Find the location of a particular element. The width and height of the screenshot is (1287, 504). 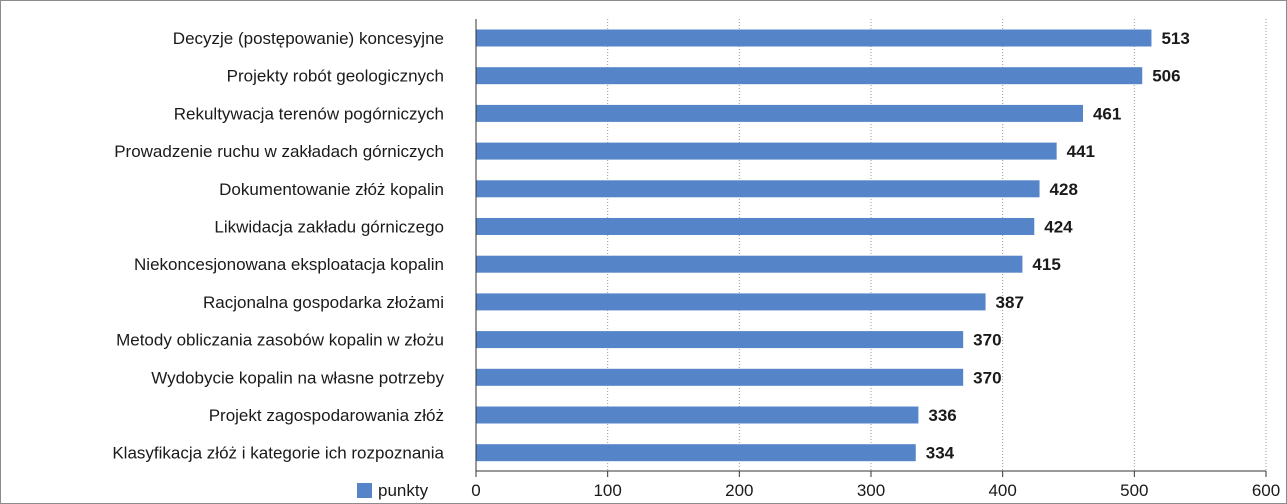

x-tick-label: 500 is located at coordinates (1134, 490).